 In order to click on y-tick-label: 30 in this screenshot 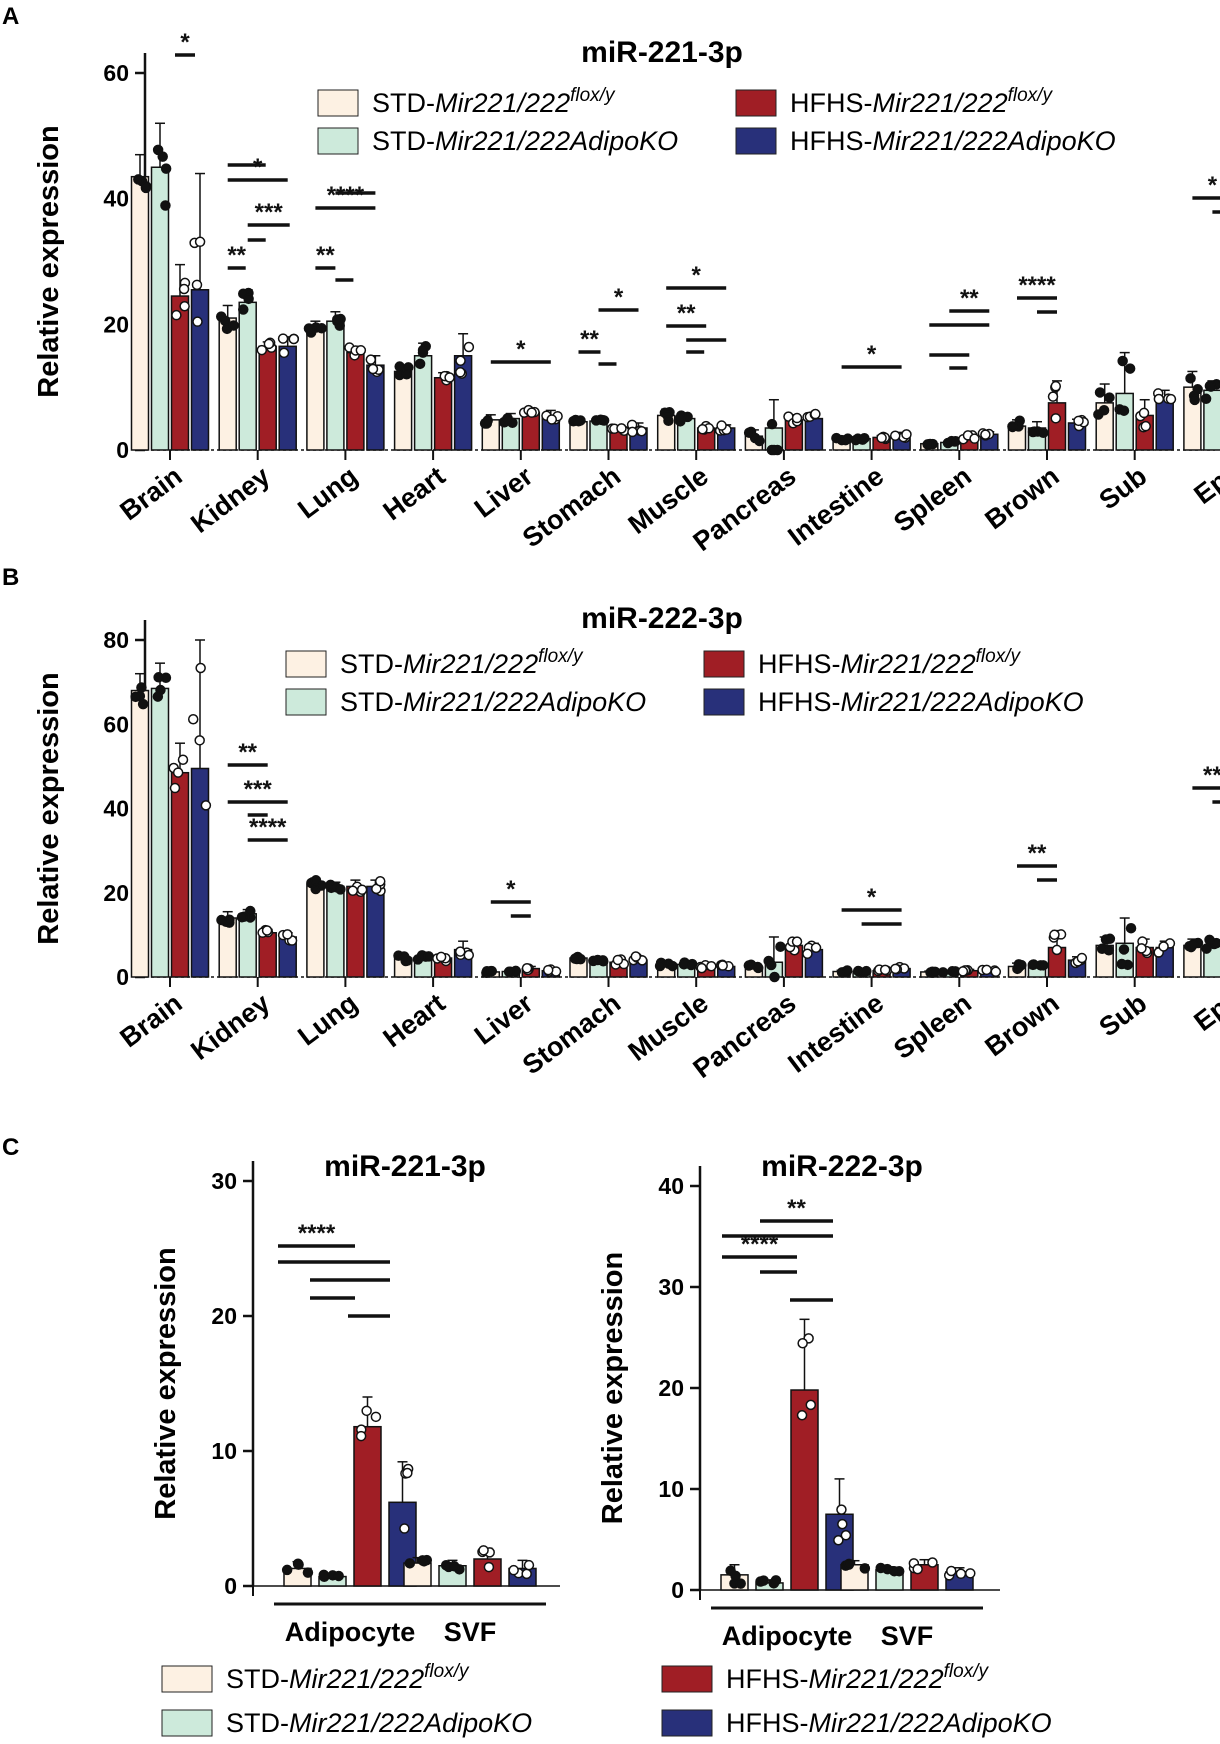, I will do `click(224, 1181)`.